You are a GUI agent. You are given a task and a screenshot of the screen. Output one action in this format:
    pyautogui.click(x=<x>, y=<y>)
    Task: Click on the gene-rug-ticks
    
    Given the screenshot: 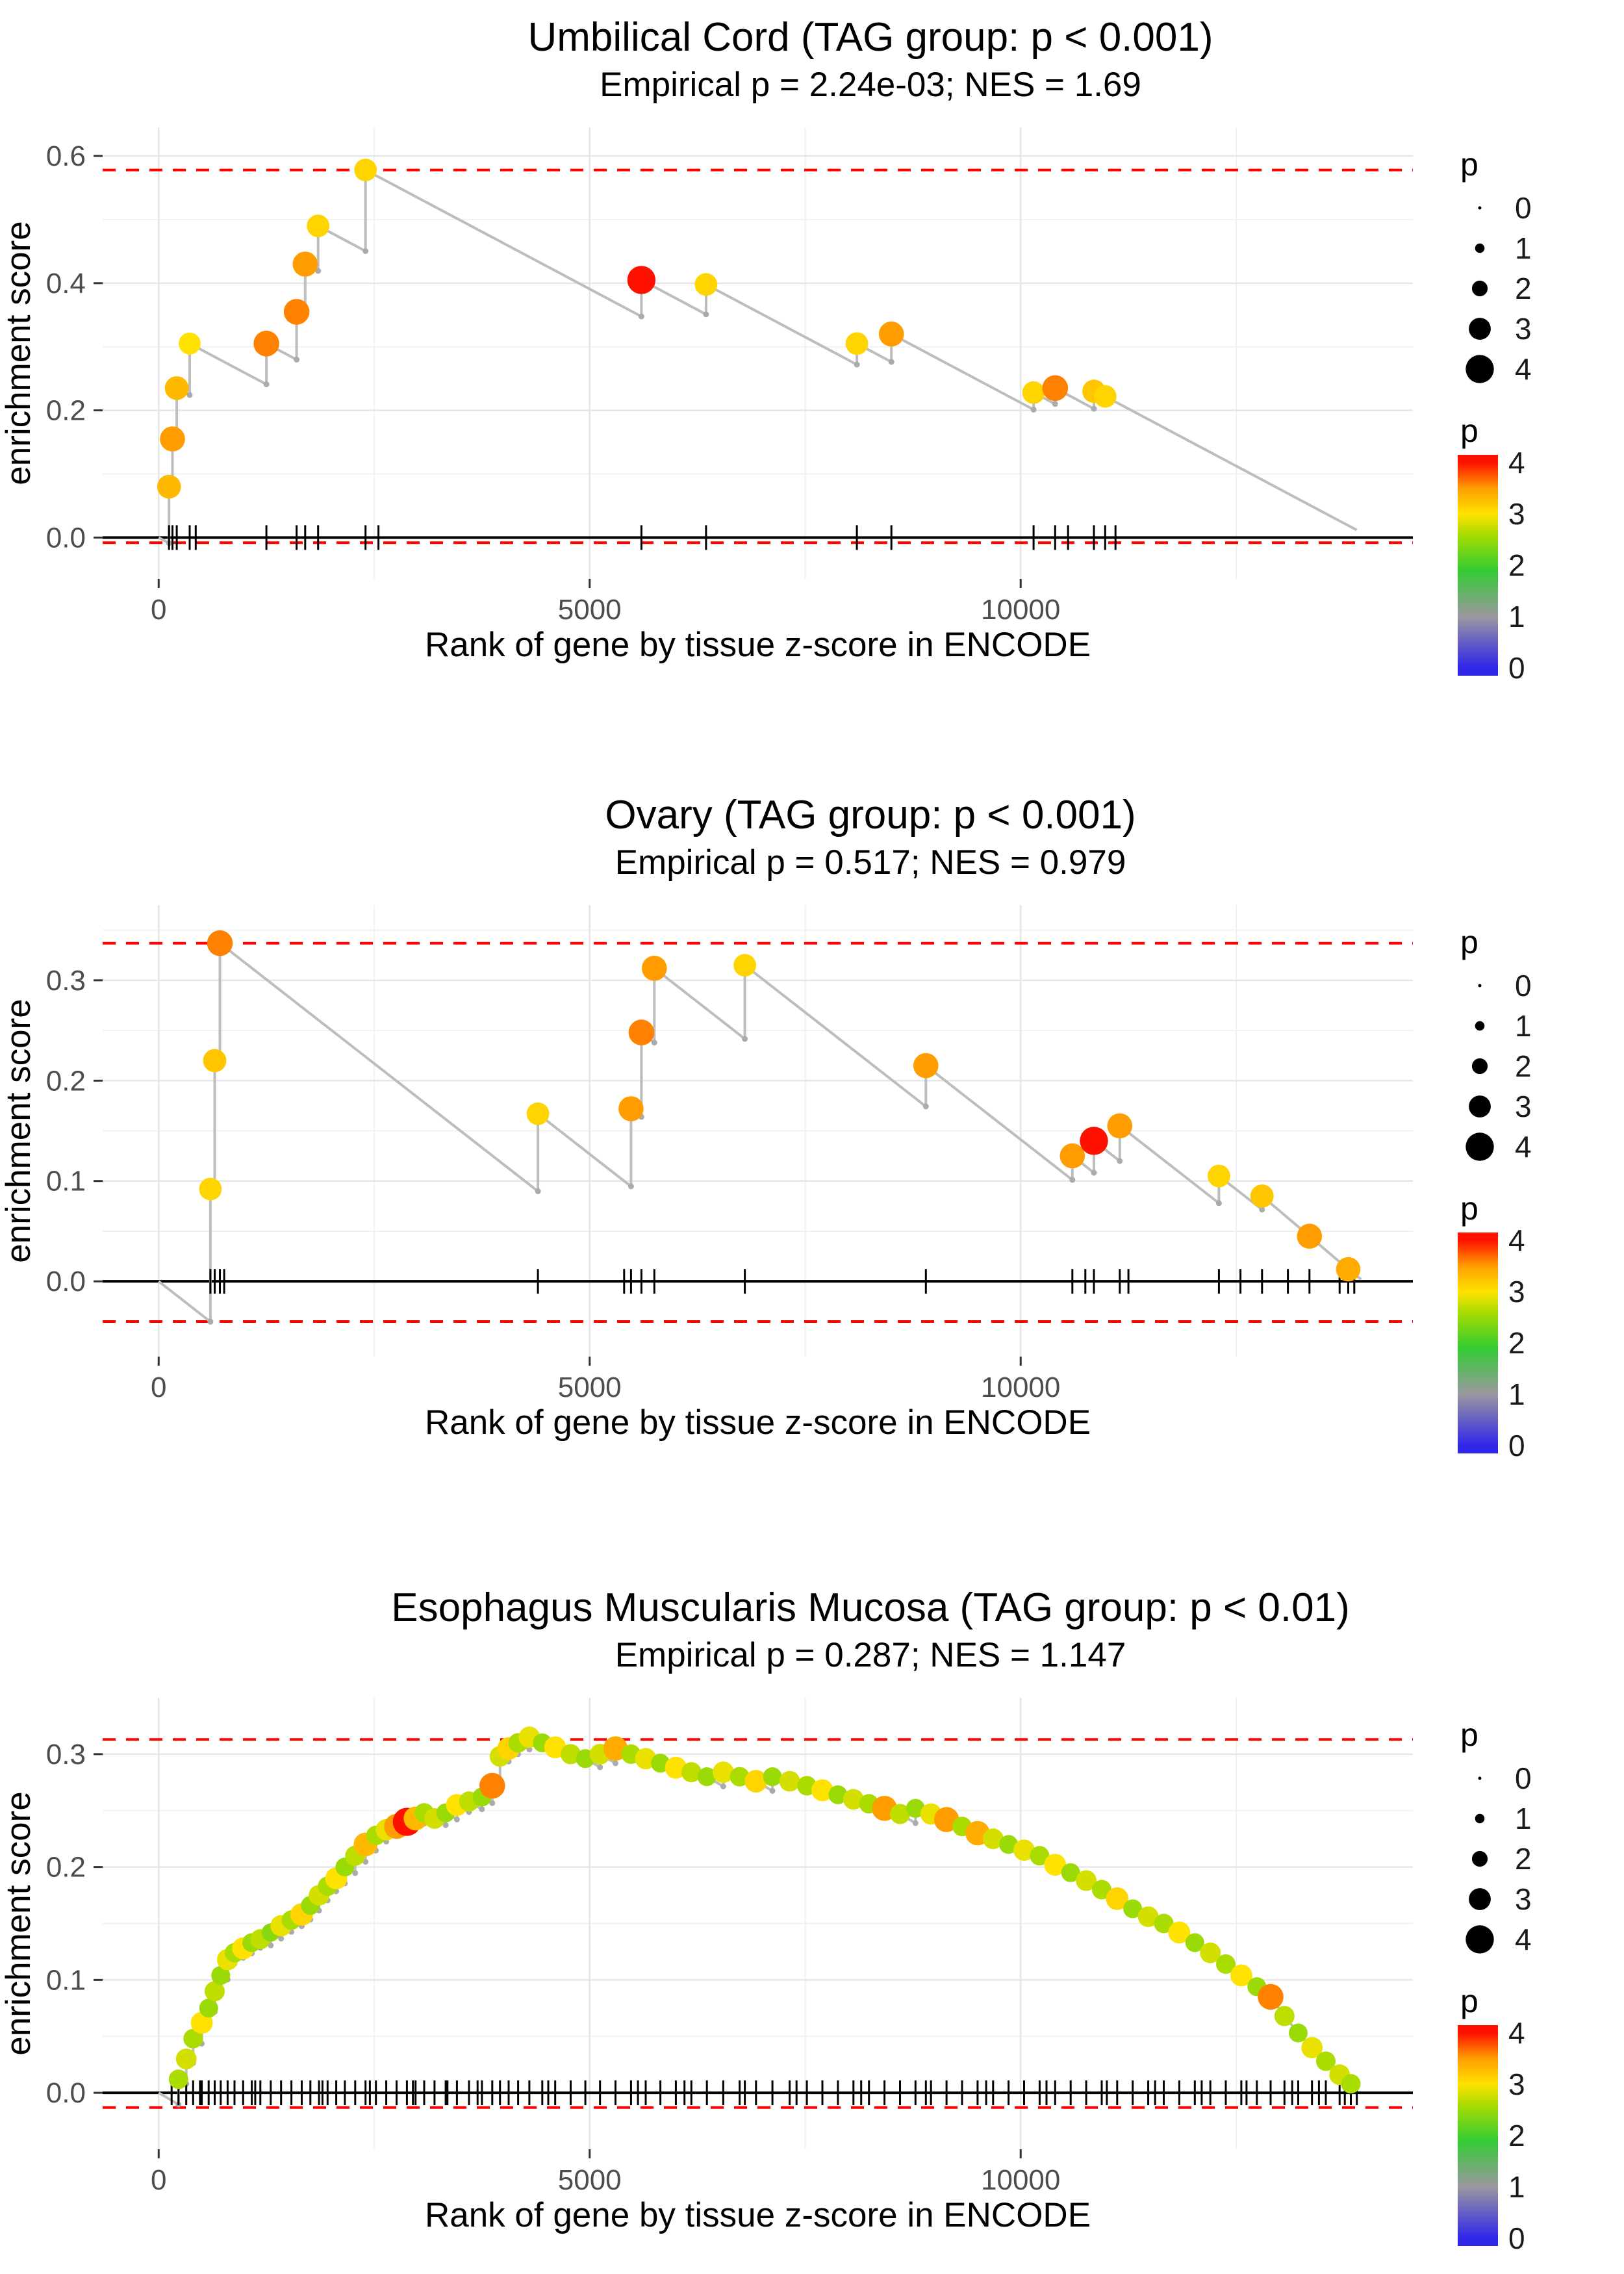 What is the action you would take?
    pyautogui.click(x=642, y=537)
    